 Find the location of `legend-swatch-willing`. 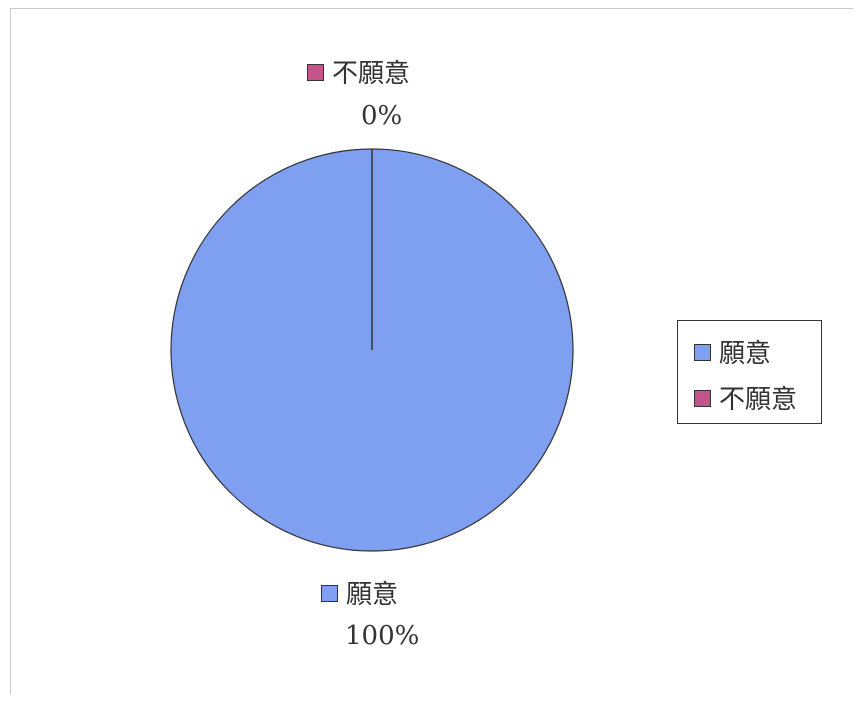

legend-swatch-willing is located at coordinates (702, 352).